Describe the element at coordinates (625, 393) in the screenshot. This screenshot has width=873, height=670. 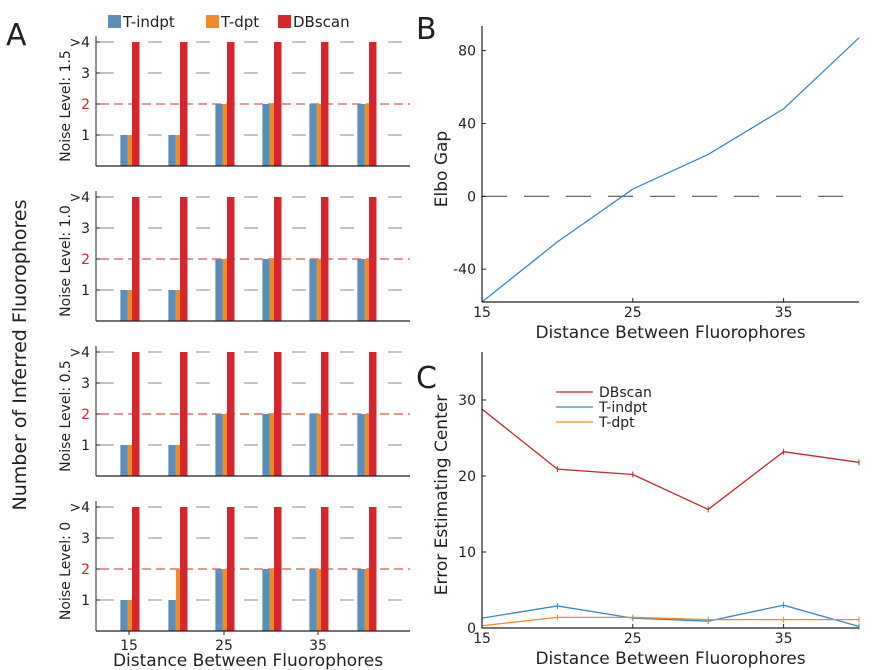
I see `legend-label-dbscan: DBscan` at that location.